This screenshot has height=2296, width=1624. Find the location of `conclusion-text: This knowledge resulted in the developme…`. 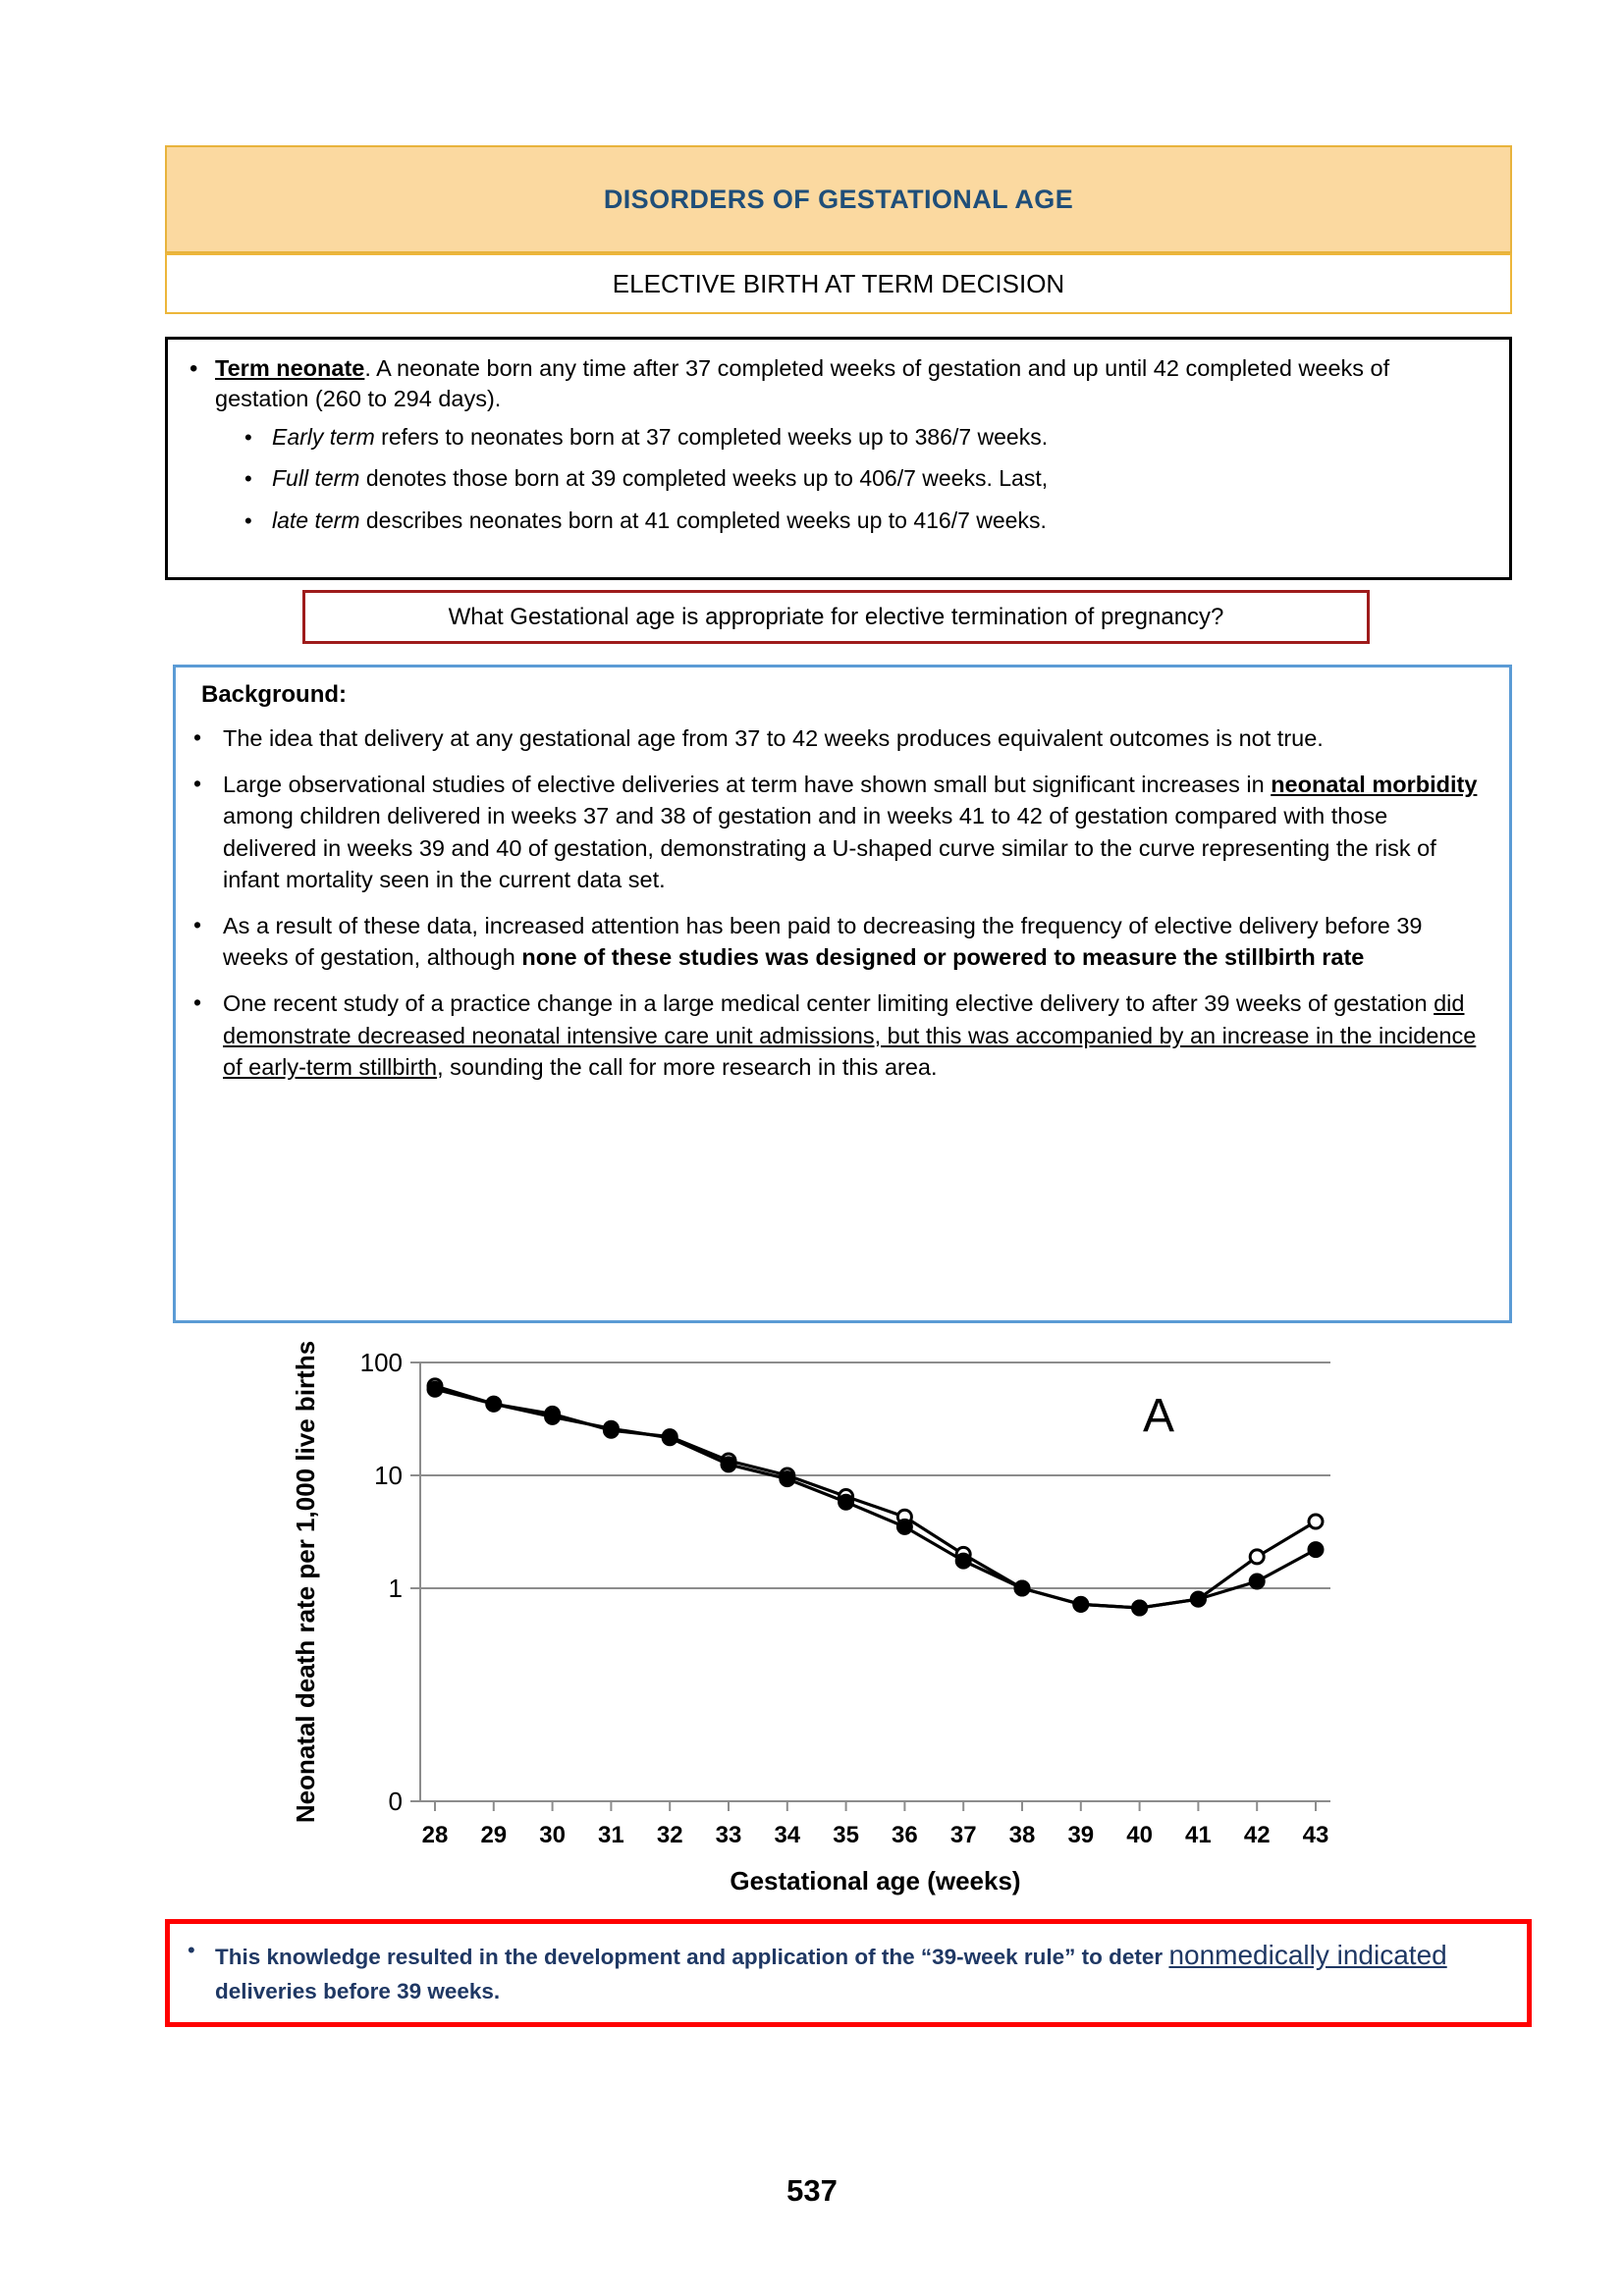

conclusion-text: This knowledge resulted in the developme… is located at coordinates (861, 1971).